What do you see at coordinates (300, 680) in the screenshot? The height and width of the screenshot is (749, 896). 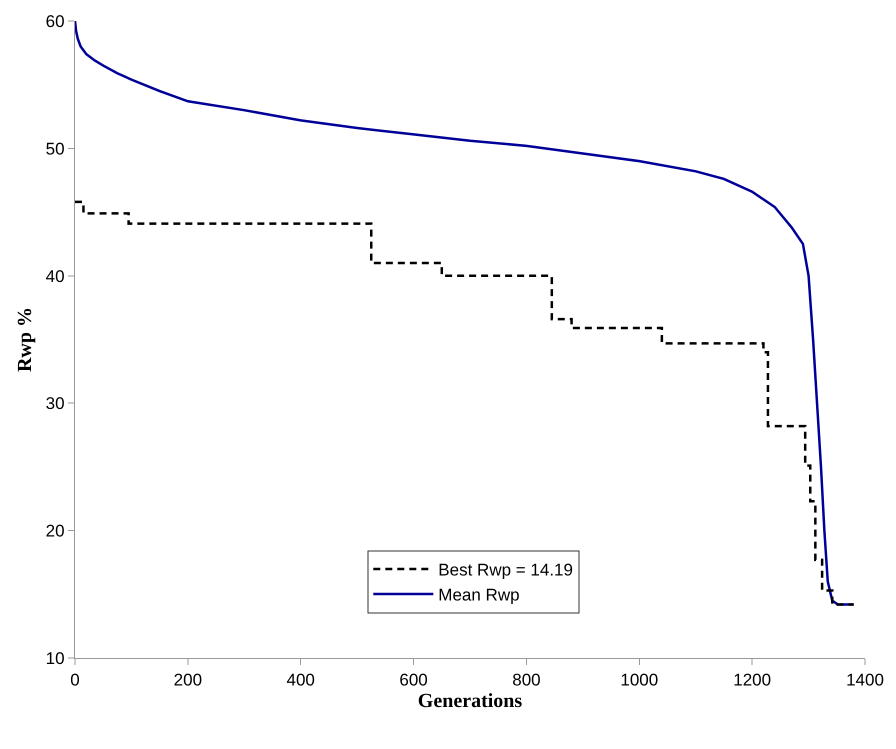 I see `x-tick-label: 400` at bounding box center [300, 680].